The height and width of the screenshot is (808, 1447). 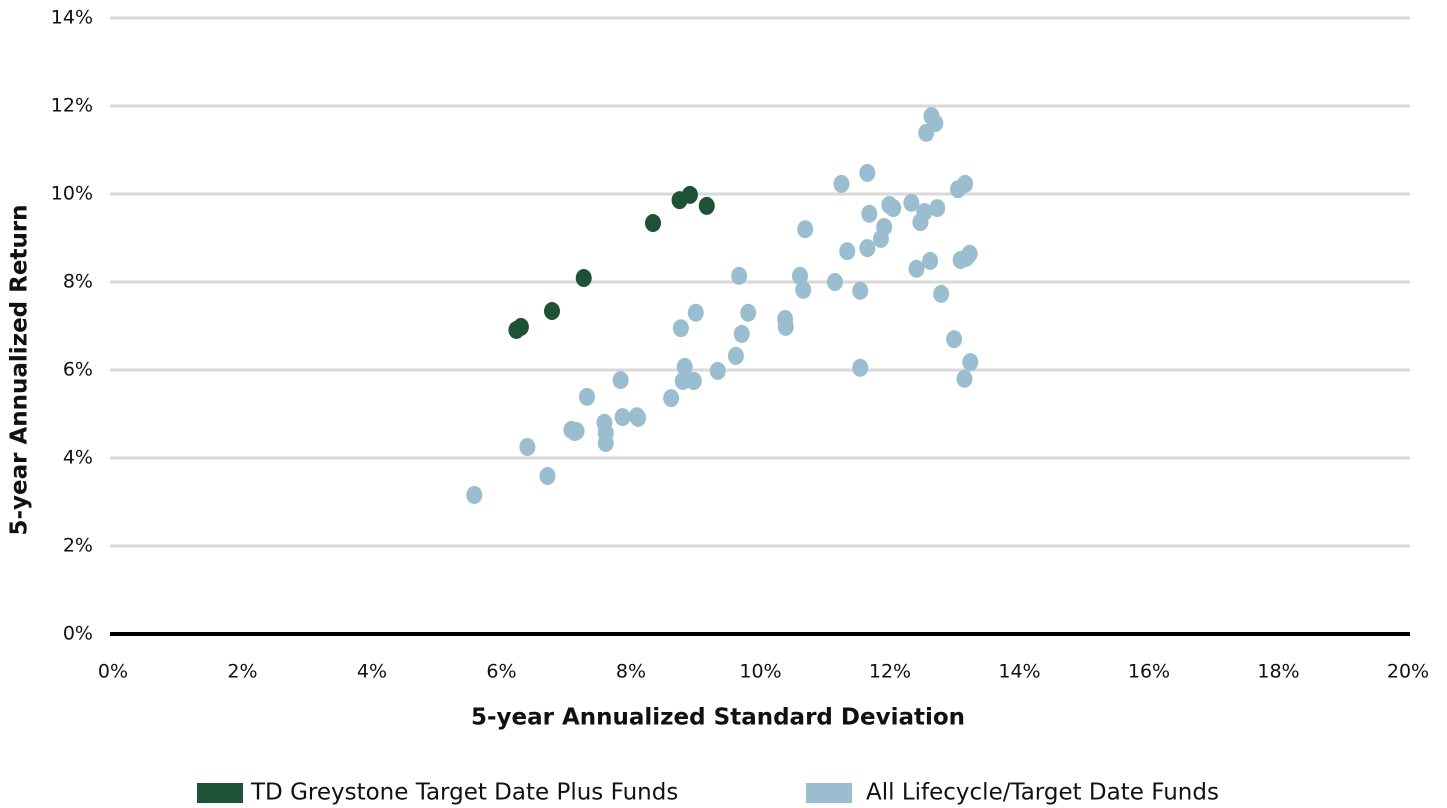 I want to click on x-tick-label: 8%, so click(x=631, y=672).